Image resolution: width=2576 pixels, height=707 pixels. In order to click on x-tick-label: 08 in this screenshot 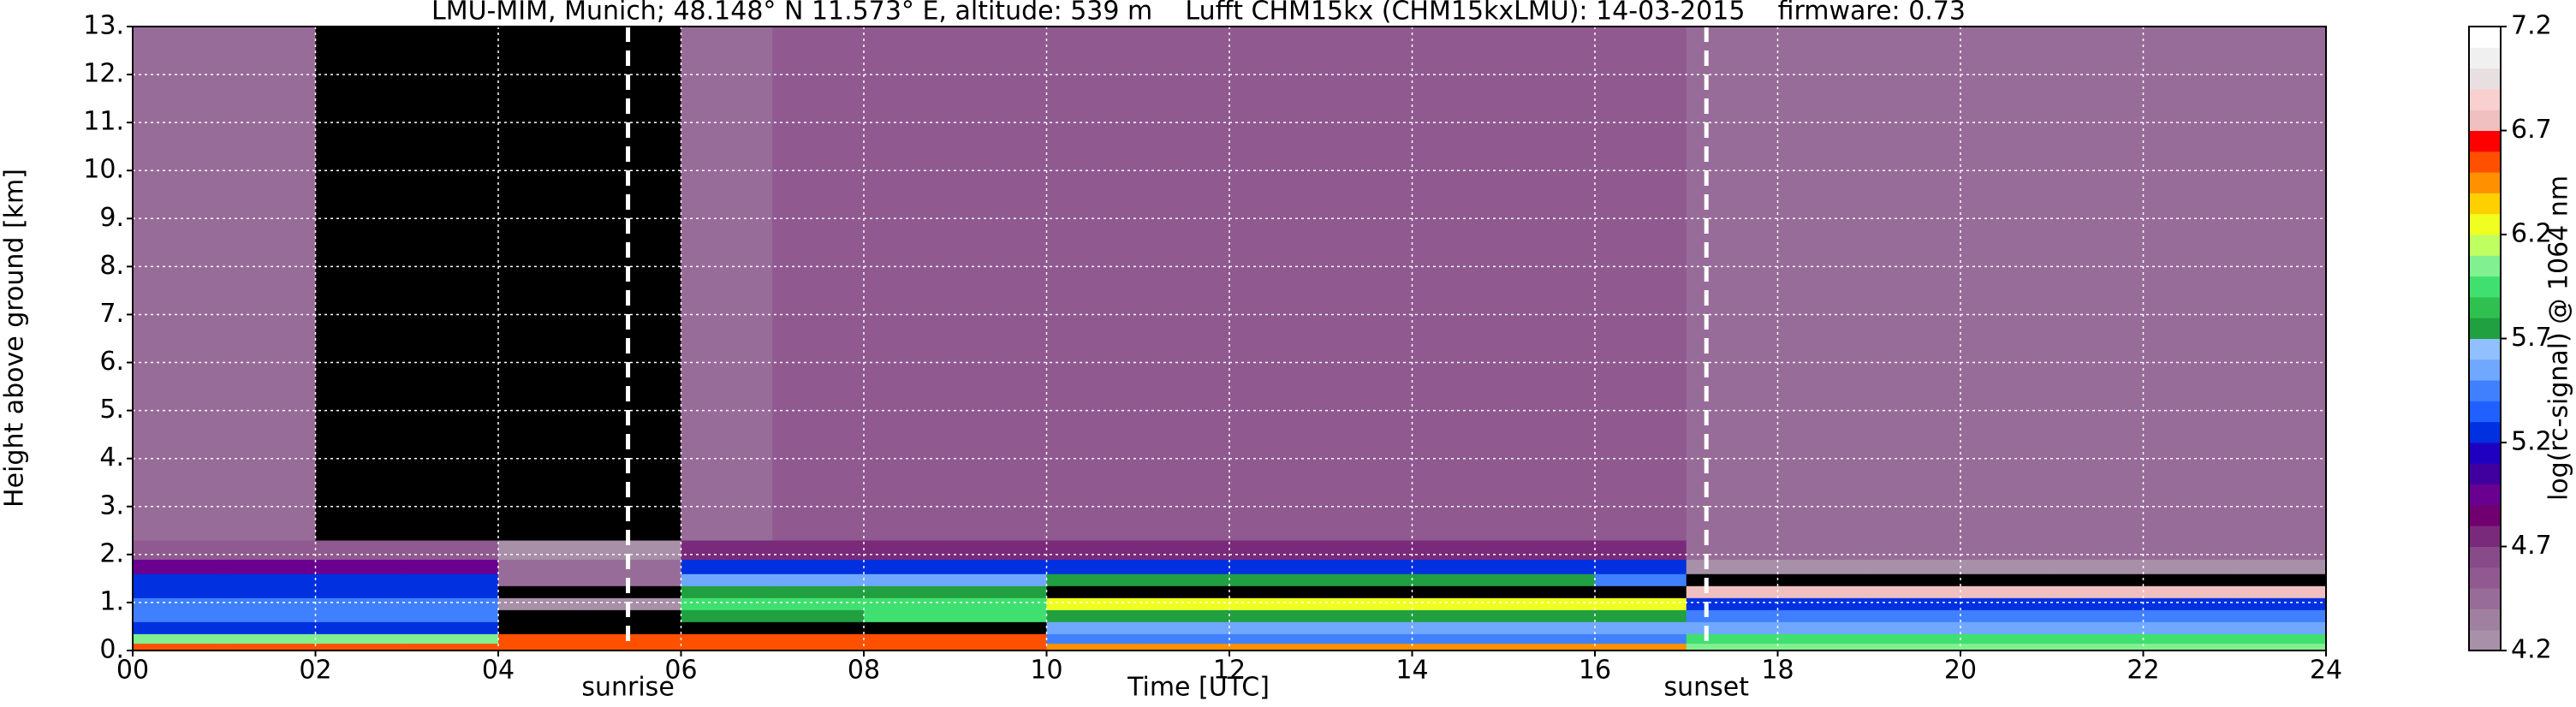, I will do `click(864, 671)`.